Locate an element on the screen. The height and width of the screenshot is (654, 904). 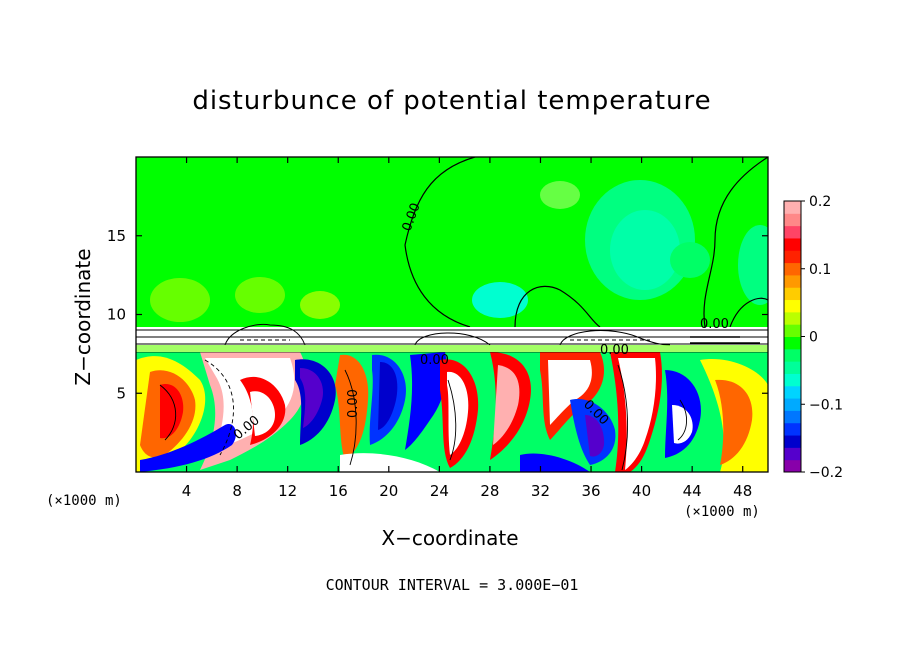
x-tick-label: 12 is located at coordinates (287, 491).